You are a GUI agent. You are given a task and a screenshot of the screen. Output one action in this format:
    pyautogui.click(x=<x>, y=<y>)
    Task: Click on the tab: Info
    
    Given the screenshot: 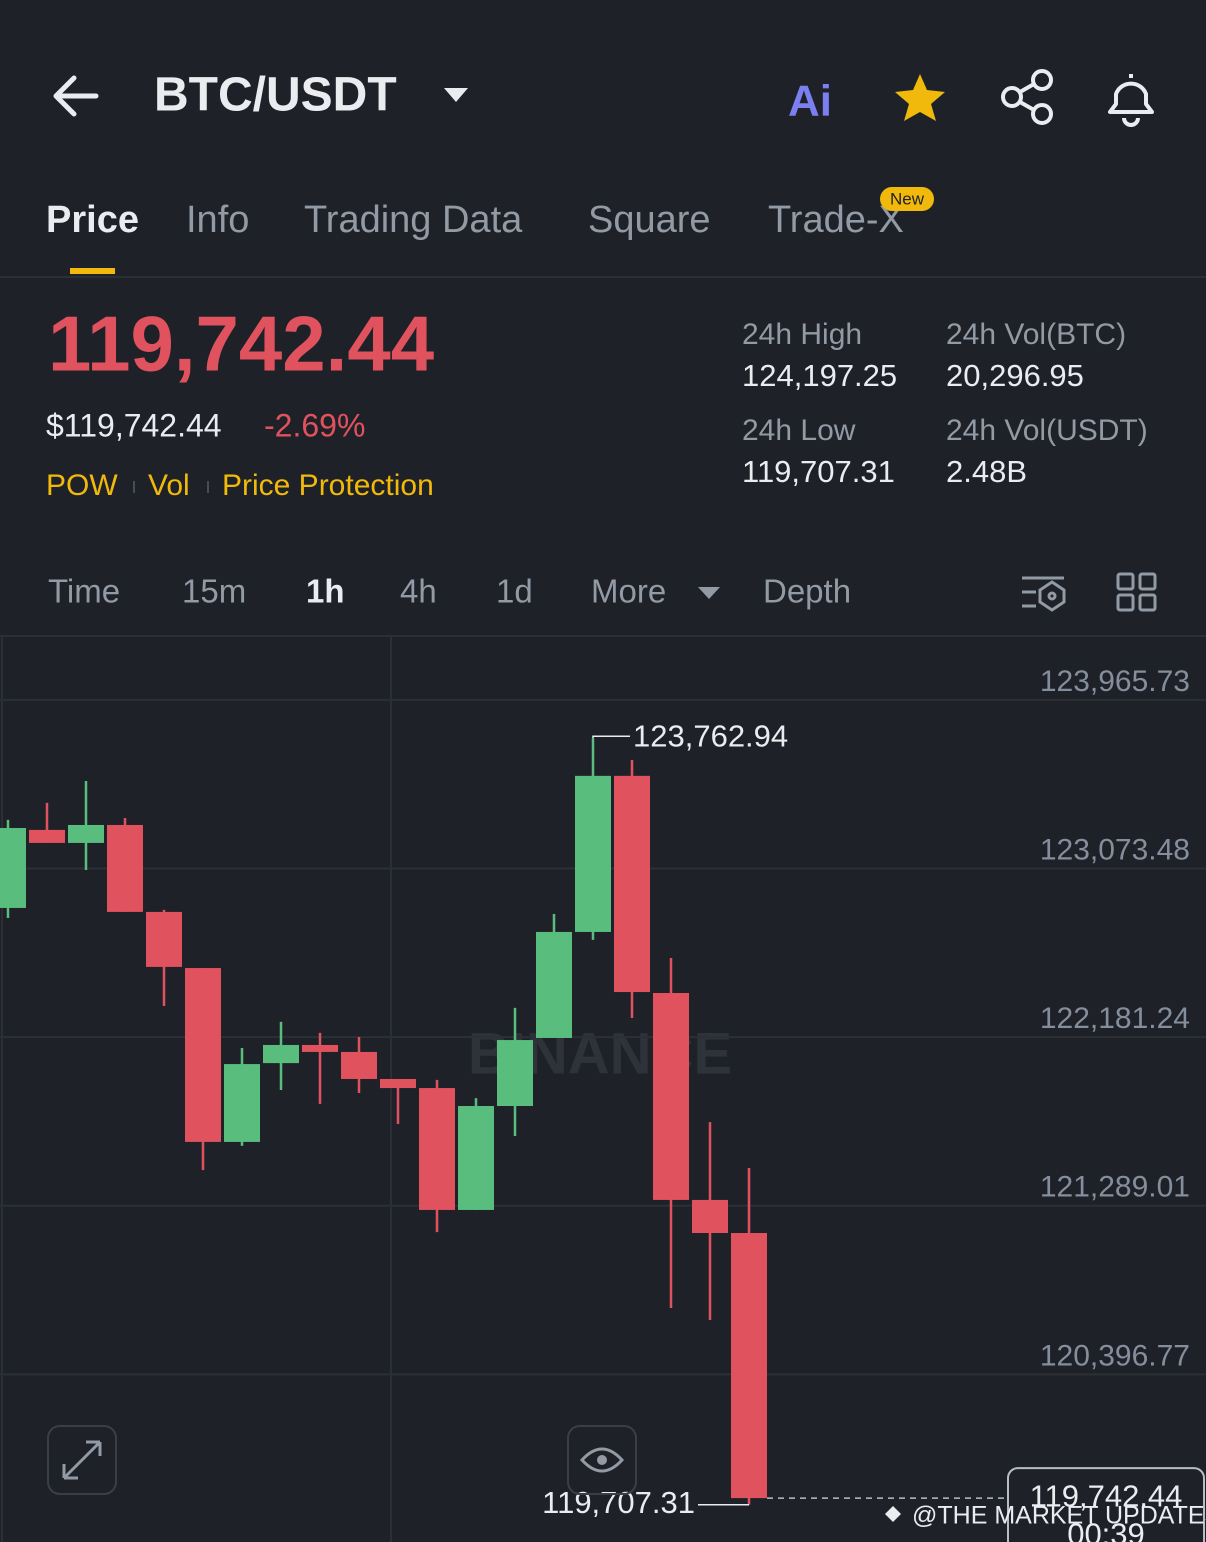 What is the action you would take?
    pyautogui.click(x=217, y=220)
    